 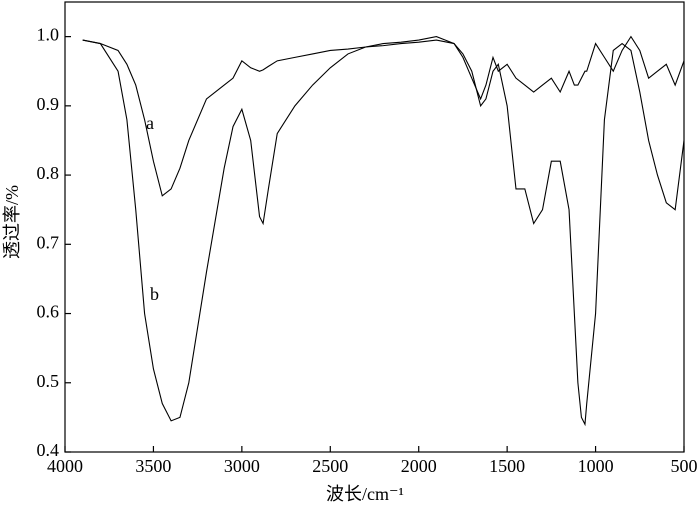 What do you see at coordinates (48, 312) in the screenshot?
I see `y-tick-label: 0.6` at bounding box center [48, 312].